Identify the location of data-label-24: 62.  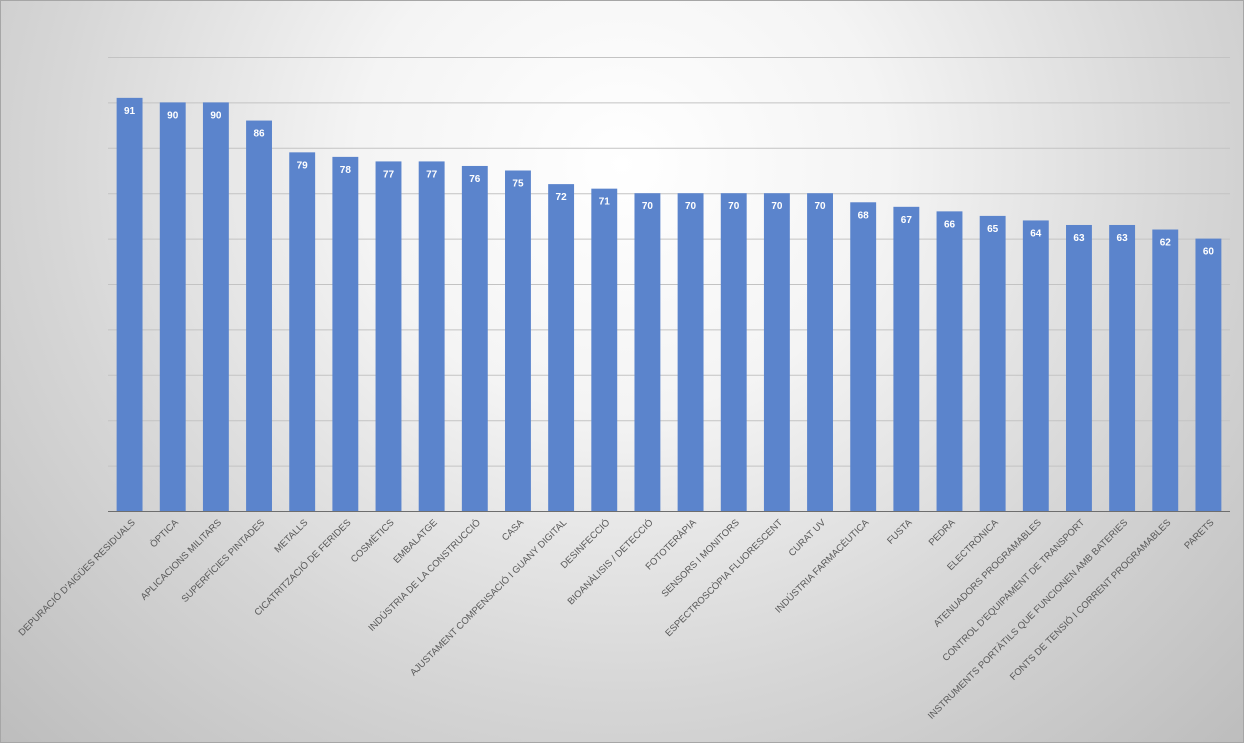
(1166, 243).